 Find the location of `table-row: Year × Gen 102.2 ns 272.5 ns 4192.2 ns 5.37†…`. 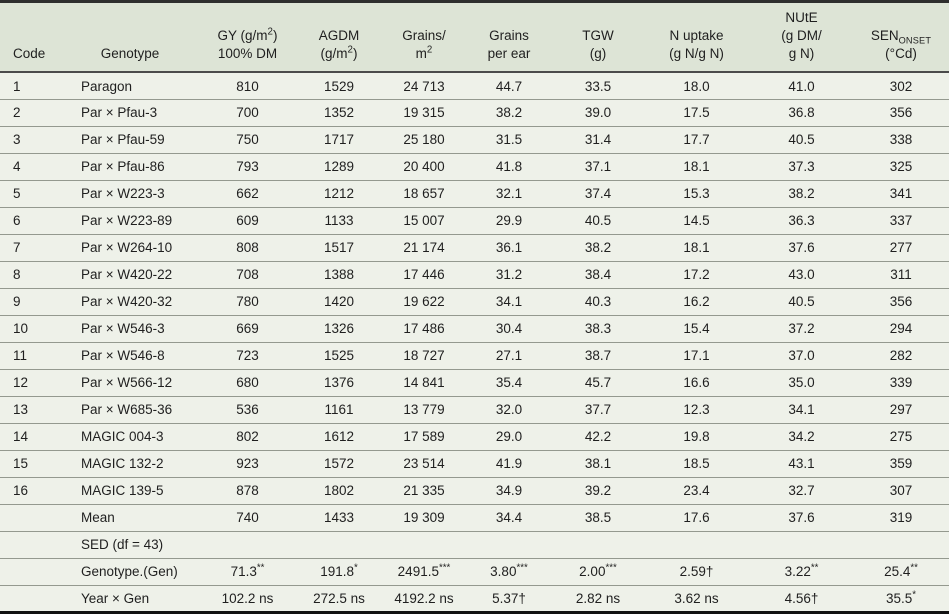

table-row: Year × Gen 102.2 ns 272.5 ns 4192.2 ns 5.37†… is located at coordinates (474, 598).